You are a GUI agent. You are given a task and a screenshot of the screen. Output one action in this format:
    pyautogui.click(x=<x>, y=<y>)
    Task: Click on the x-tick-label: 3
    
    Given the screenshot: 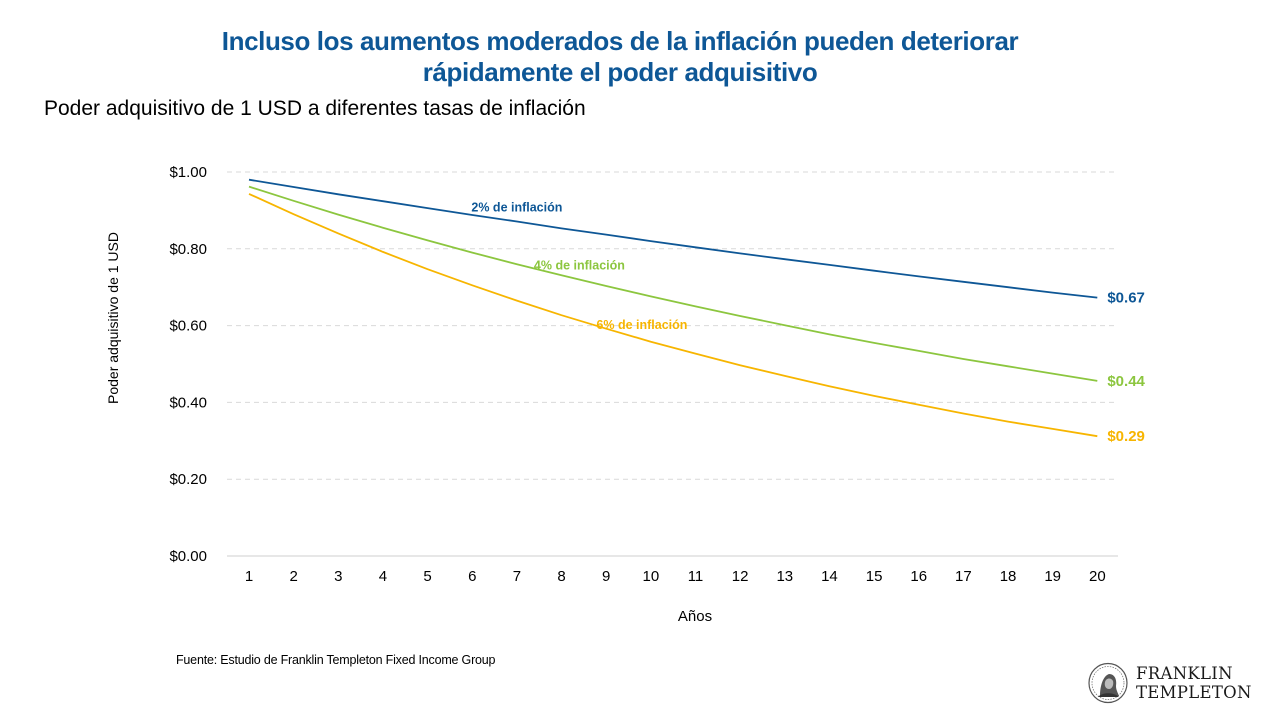 What is the action you would take?
    pyautogui.click(x=338, y=576)
    